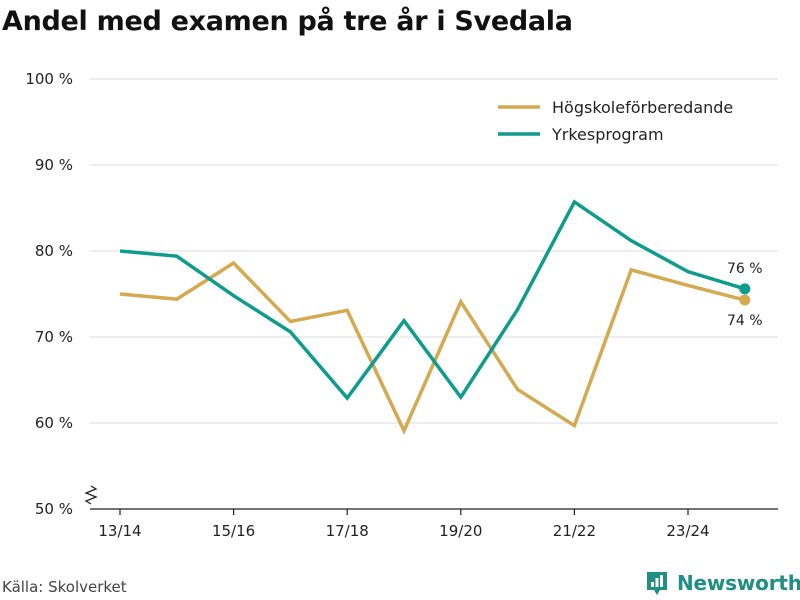  I want to click on y-tick-label: 70 %, so click(54, 337).